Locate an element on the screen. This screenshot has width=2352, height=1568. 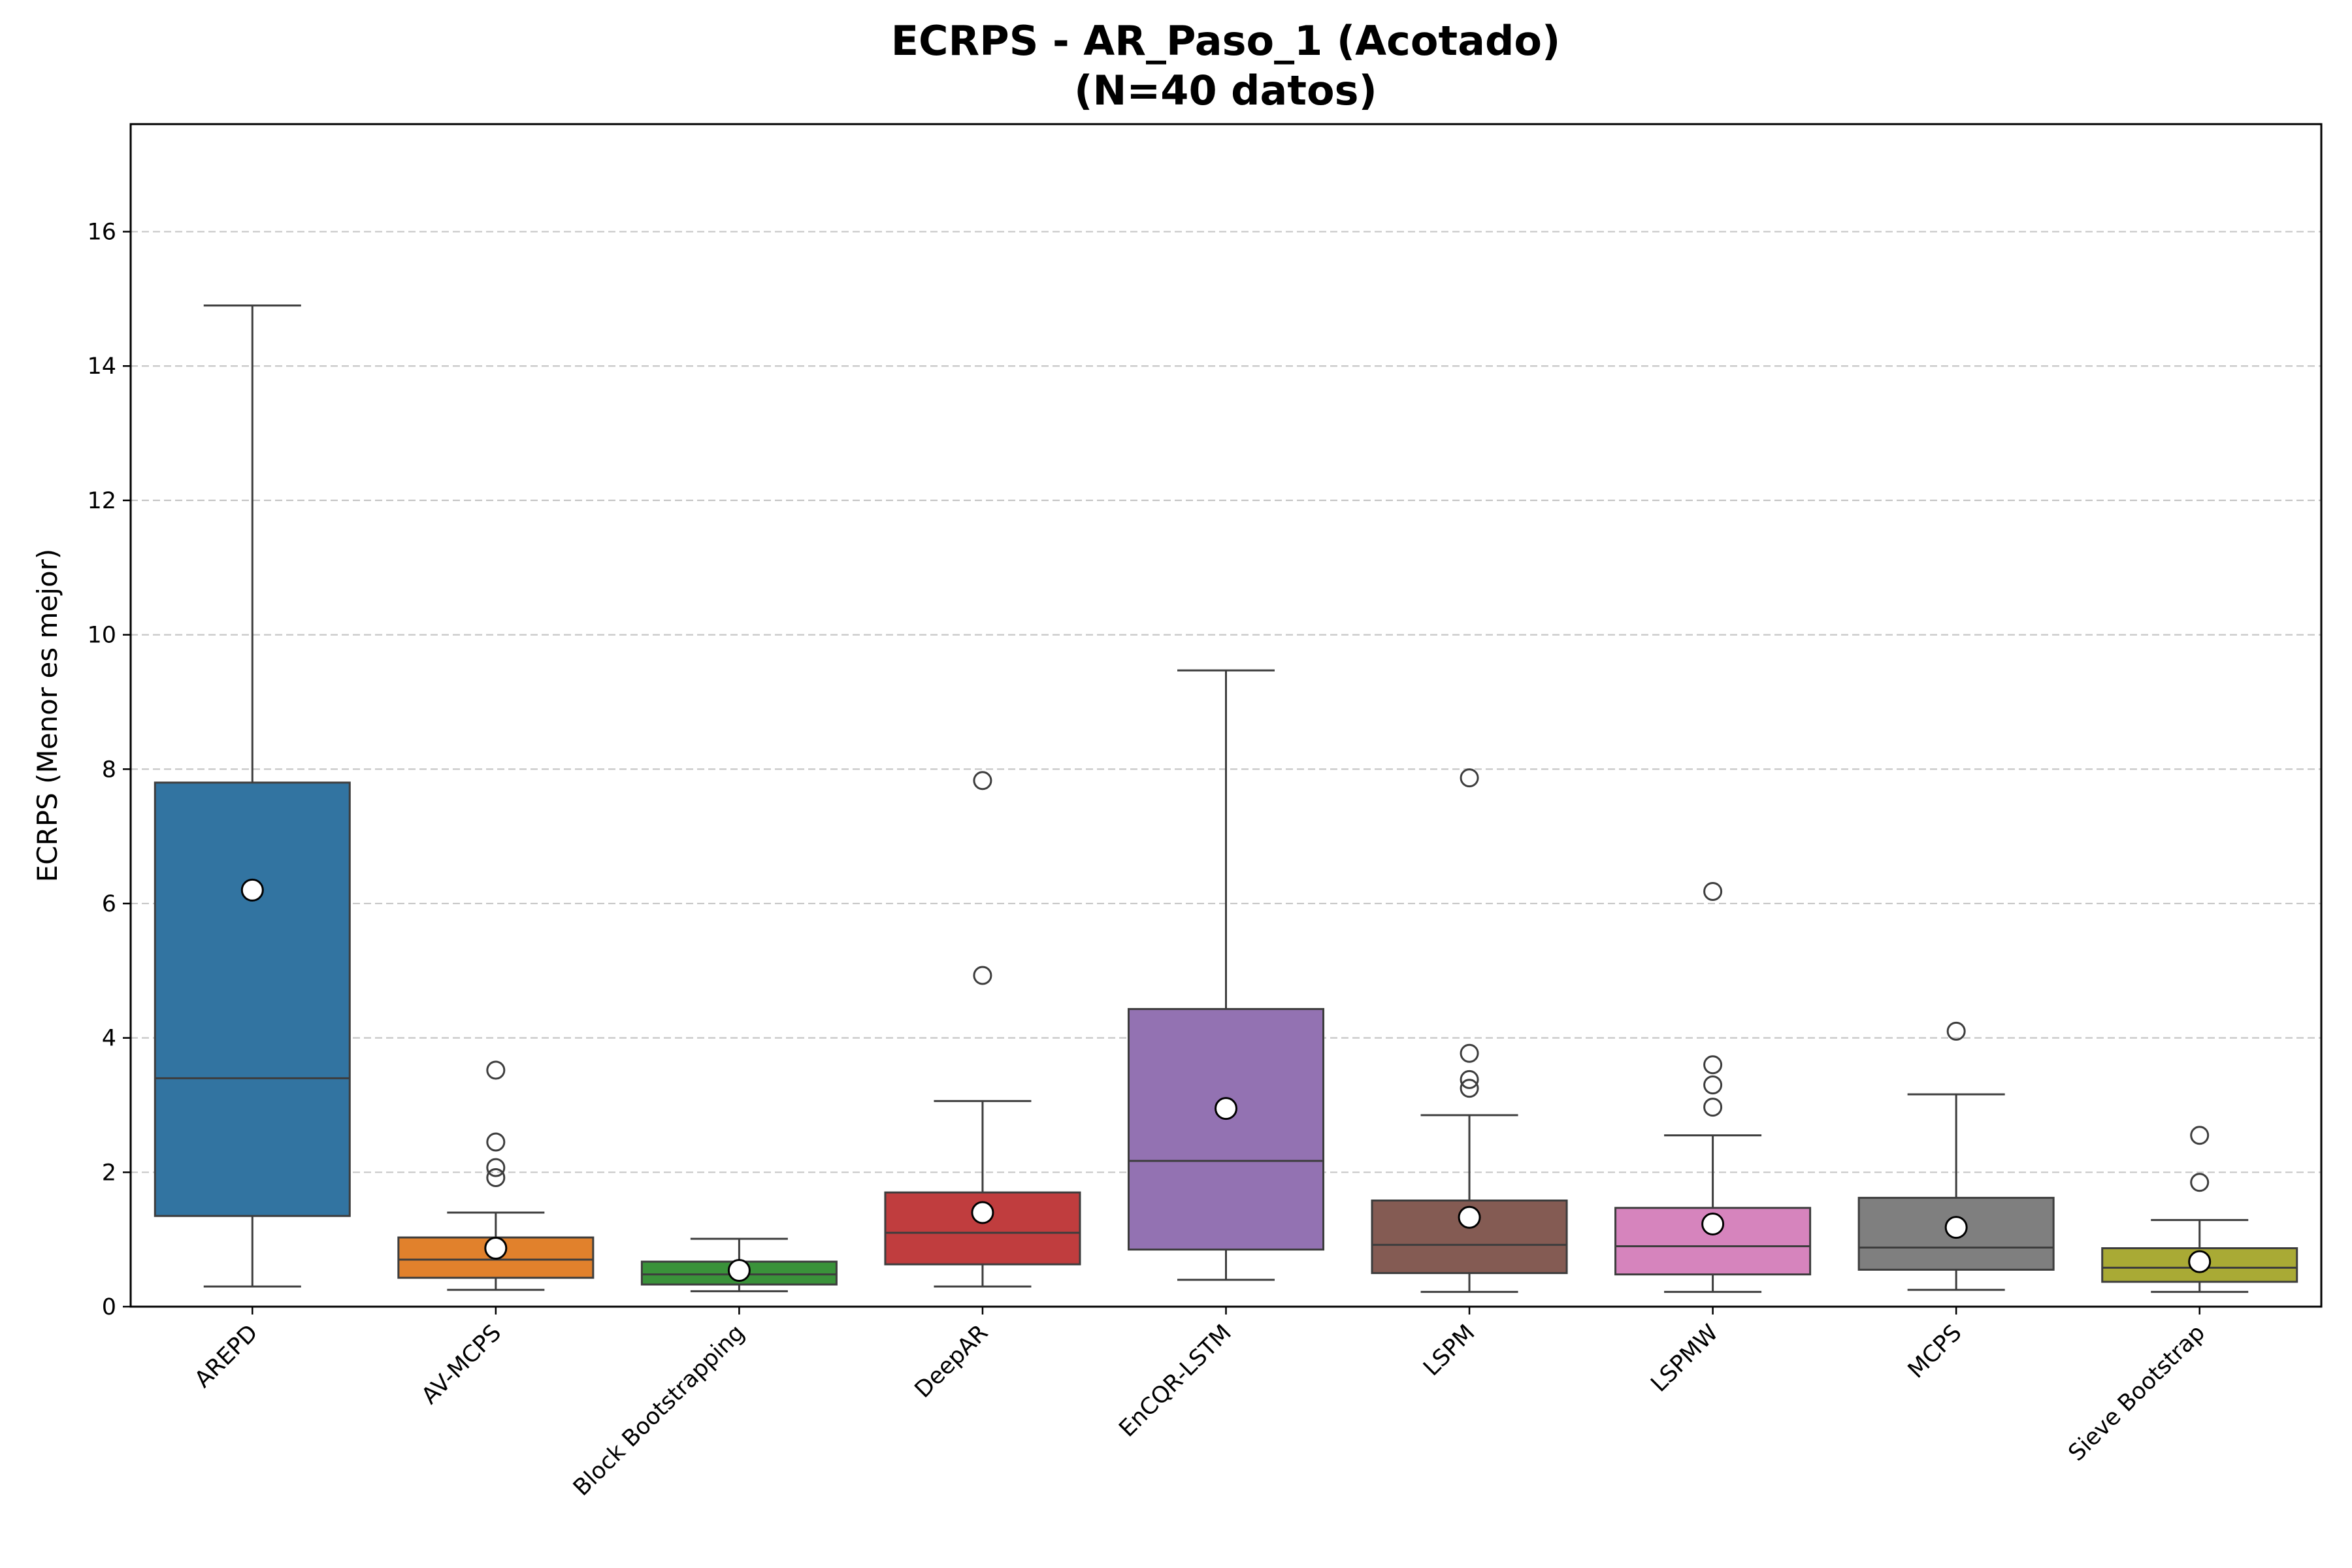
y-tick-label: 12 is located at coordinates (101, 501).